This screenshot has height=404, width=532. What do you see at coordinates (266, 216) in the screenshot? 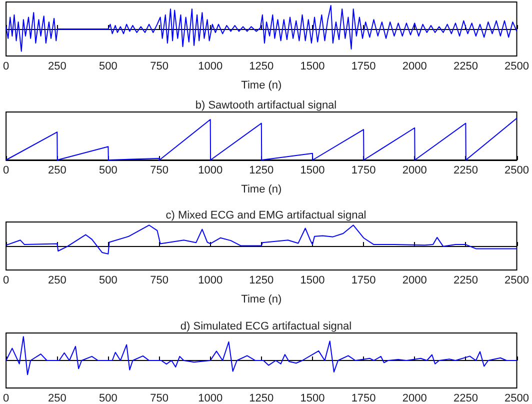
I see `chart-title: c) Mixed ECG and EMG artifactual signal` at bounding box center [266, 216].